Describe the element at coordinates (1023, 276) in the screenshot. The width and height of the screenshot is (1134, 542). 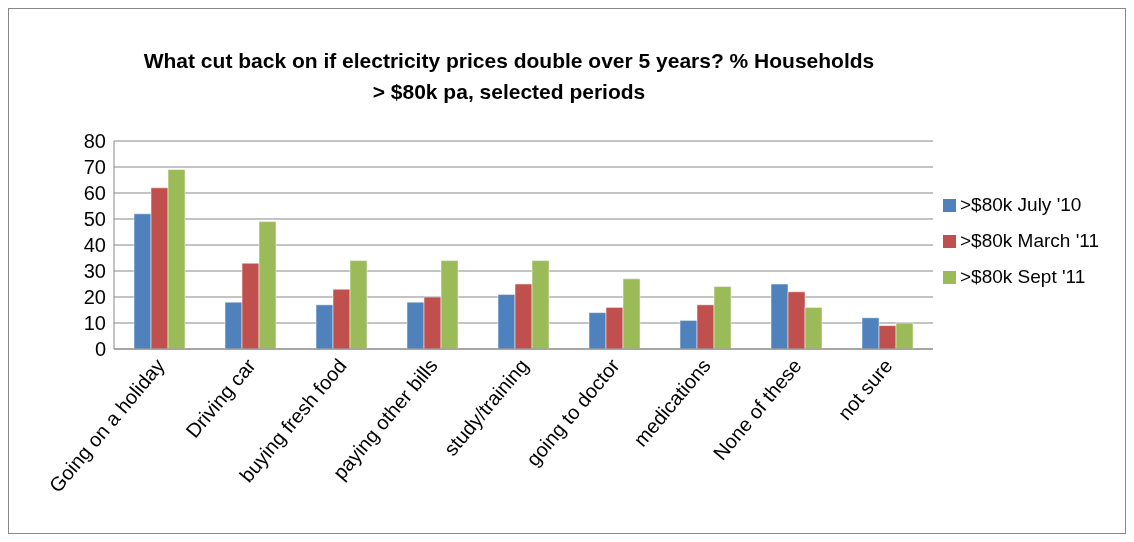
I see `legend-label: >$80k Sept '11` at that location.